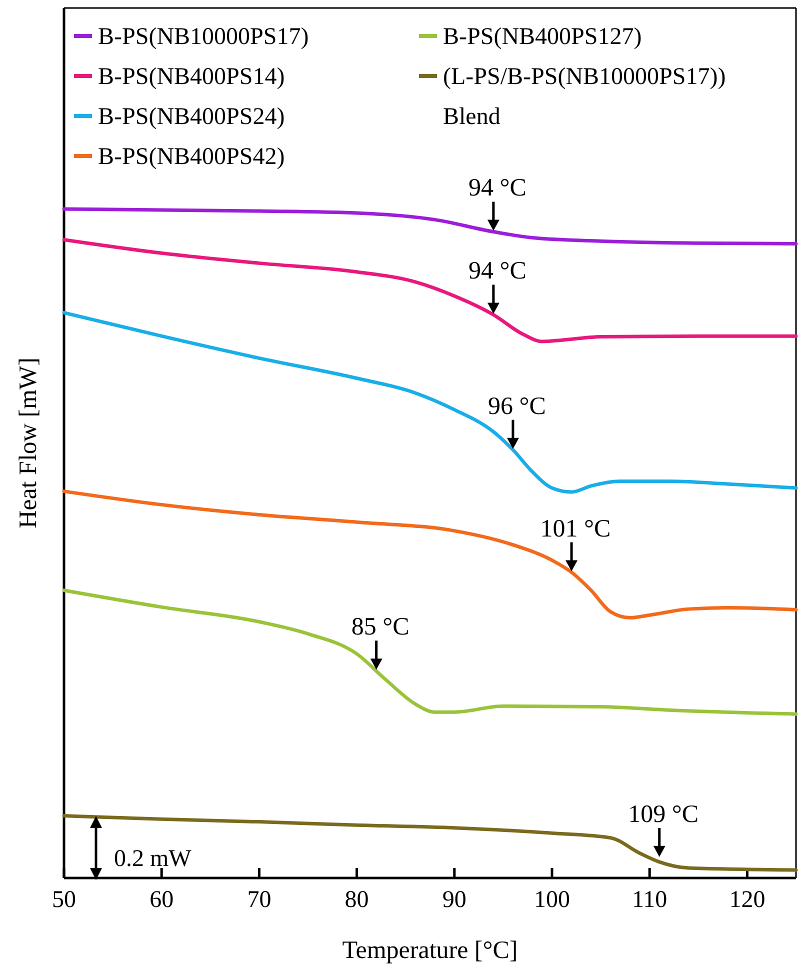 Image resolution: width=798 pixels, height=970 pixels. What do you see at coordinates (552, 900) in the screenshot?
I see `x-tick-label: 100` at bounding box center [552, 900].